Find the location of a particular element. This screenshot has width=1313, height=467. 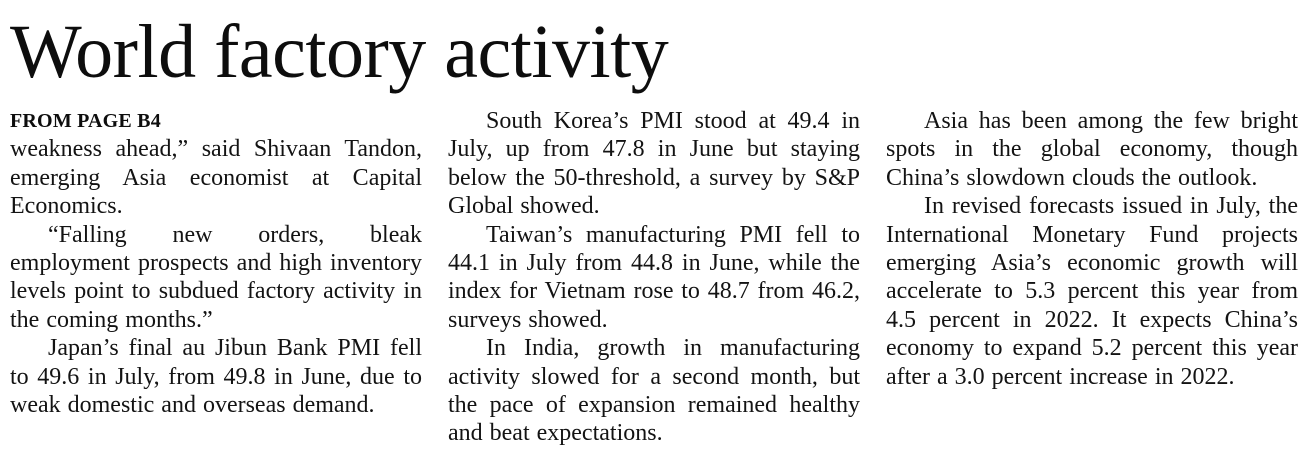

article-headline: World factory activity is located at coordinates (339, 52).